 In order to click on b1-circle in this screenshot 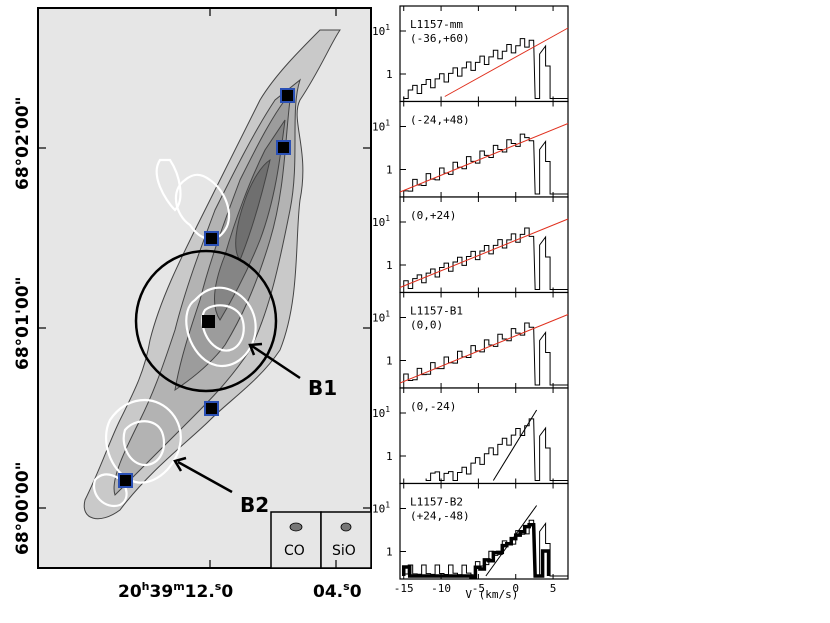, I will do `click(206, 321)`.